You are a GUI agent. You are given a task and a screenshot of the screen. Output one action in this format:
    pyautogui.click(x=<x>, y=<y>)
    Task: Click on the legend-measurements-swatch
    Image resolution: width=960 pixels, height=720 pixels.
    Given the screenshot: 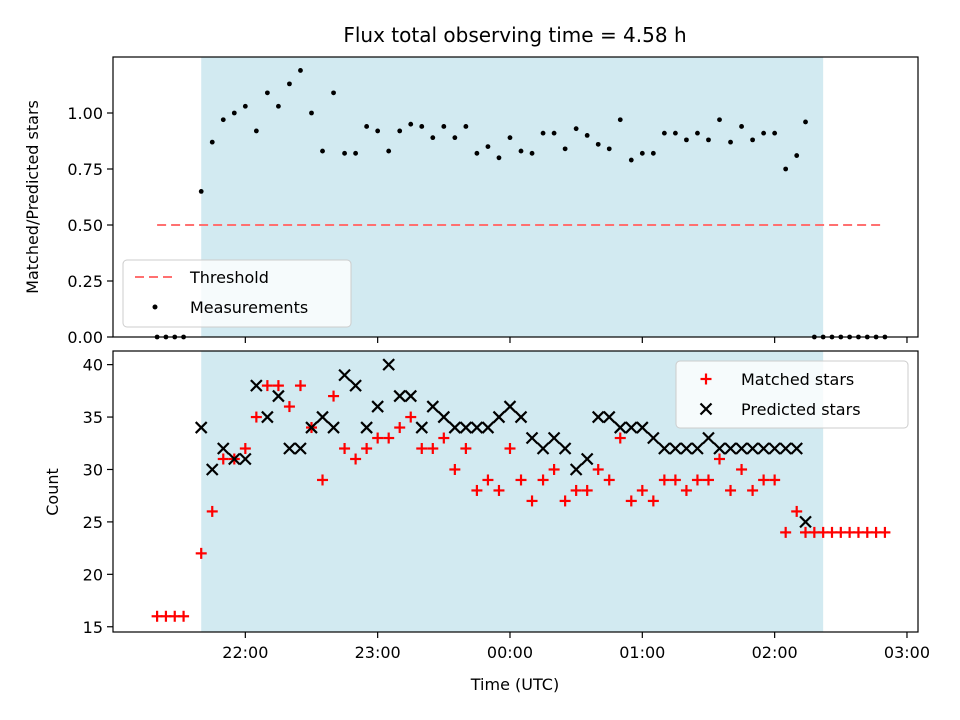 What is the action you would take?
    pyautogui.click(x=155, y=307)
    